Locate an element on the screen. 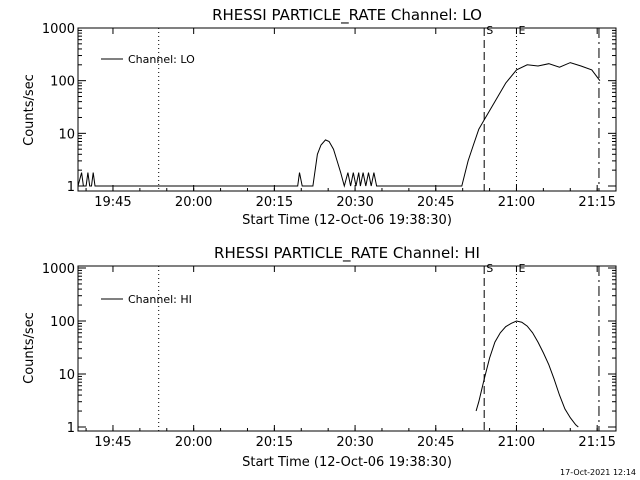 This screenshot has height=480, width=640. x-tick-label-hi-5: 21:00 is located at coordinates (516, 442).